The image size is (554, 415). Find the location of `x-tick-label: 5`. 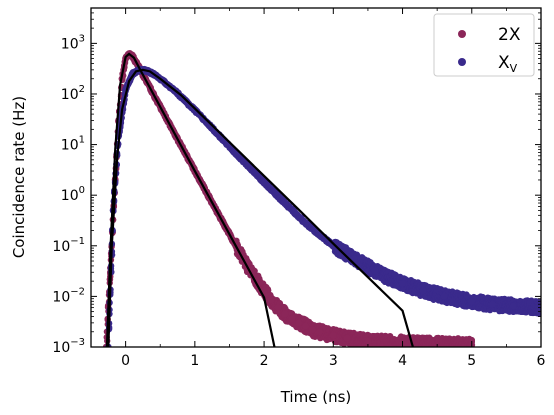

x-tick-label: 5 is located at coordinates (471, 361).